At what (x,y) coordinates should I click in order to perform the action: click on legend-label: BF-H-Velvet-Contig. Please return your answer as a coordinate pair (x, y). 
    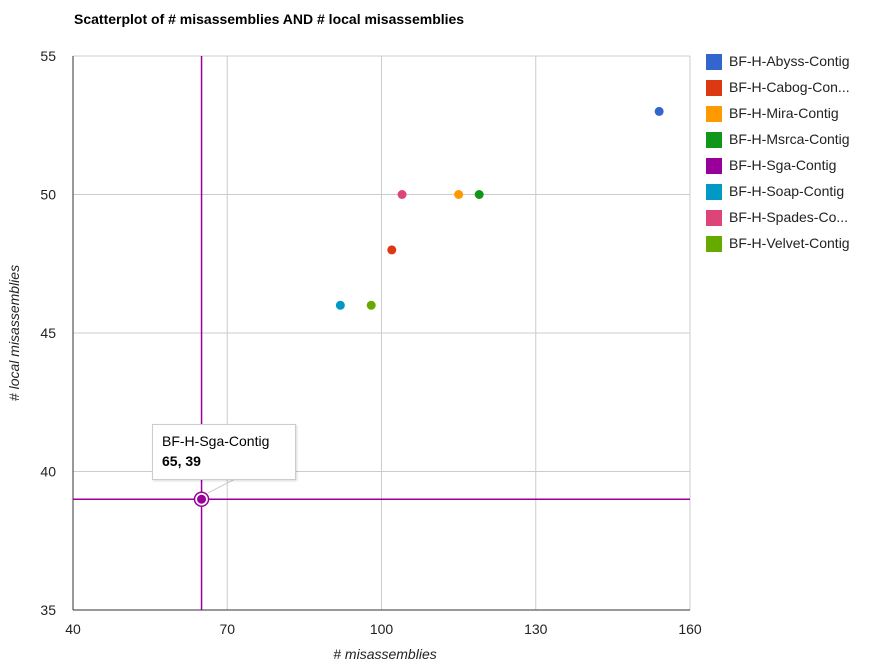
    Looking at the image, I should click on (789, 243).